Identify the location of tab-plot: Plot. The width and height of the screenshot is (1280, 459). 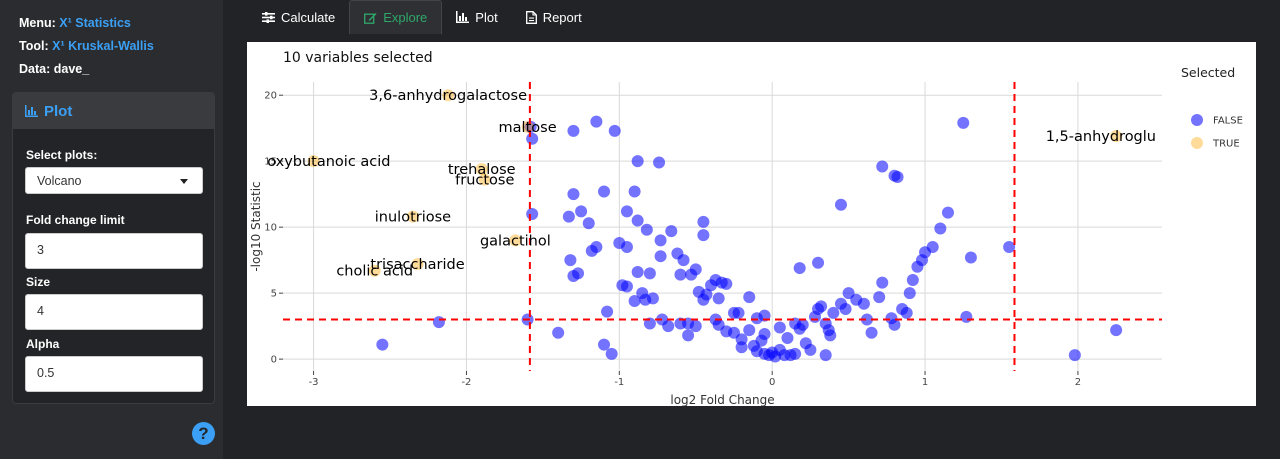
(476, 17).